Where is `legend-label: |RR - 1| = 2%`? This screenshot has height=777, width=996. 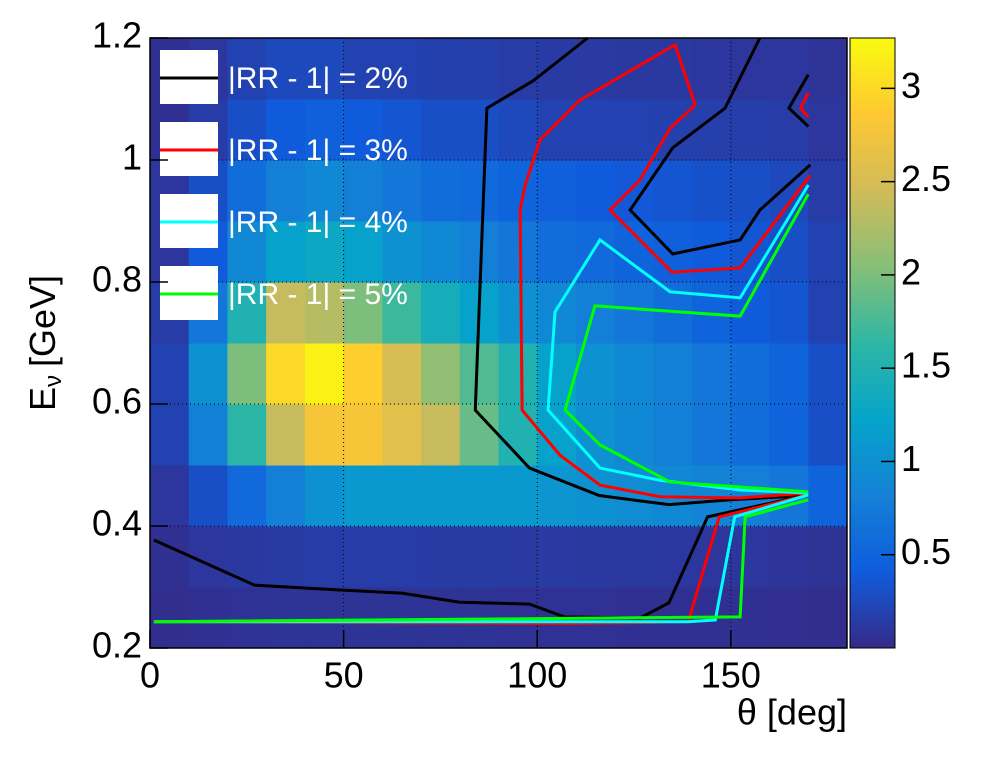
legend-label: |RR - 1| = 2% is located at coordinates (318, 78).